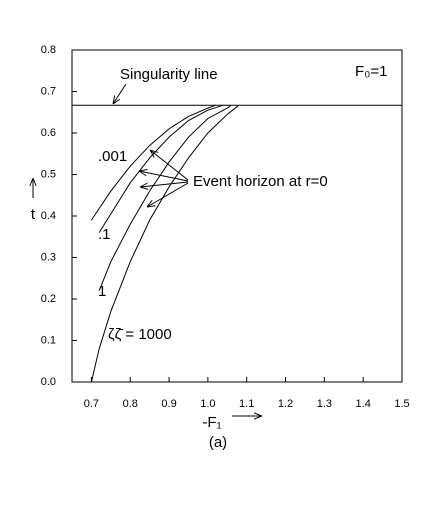 The width and height of the screenshot is (428, 530). What do you see at coordinates (48, 133) in the screenshot?
I see `y-tick-label: 0.6` at bounding box center [48, 133].